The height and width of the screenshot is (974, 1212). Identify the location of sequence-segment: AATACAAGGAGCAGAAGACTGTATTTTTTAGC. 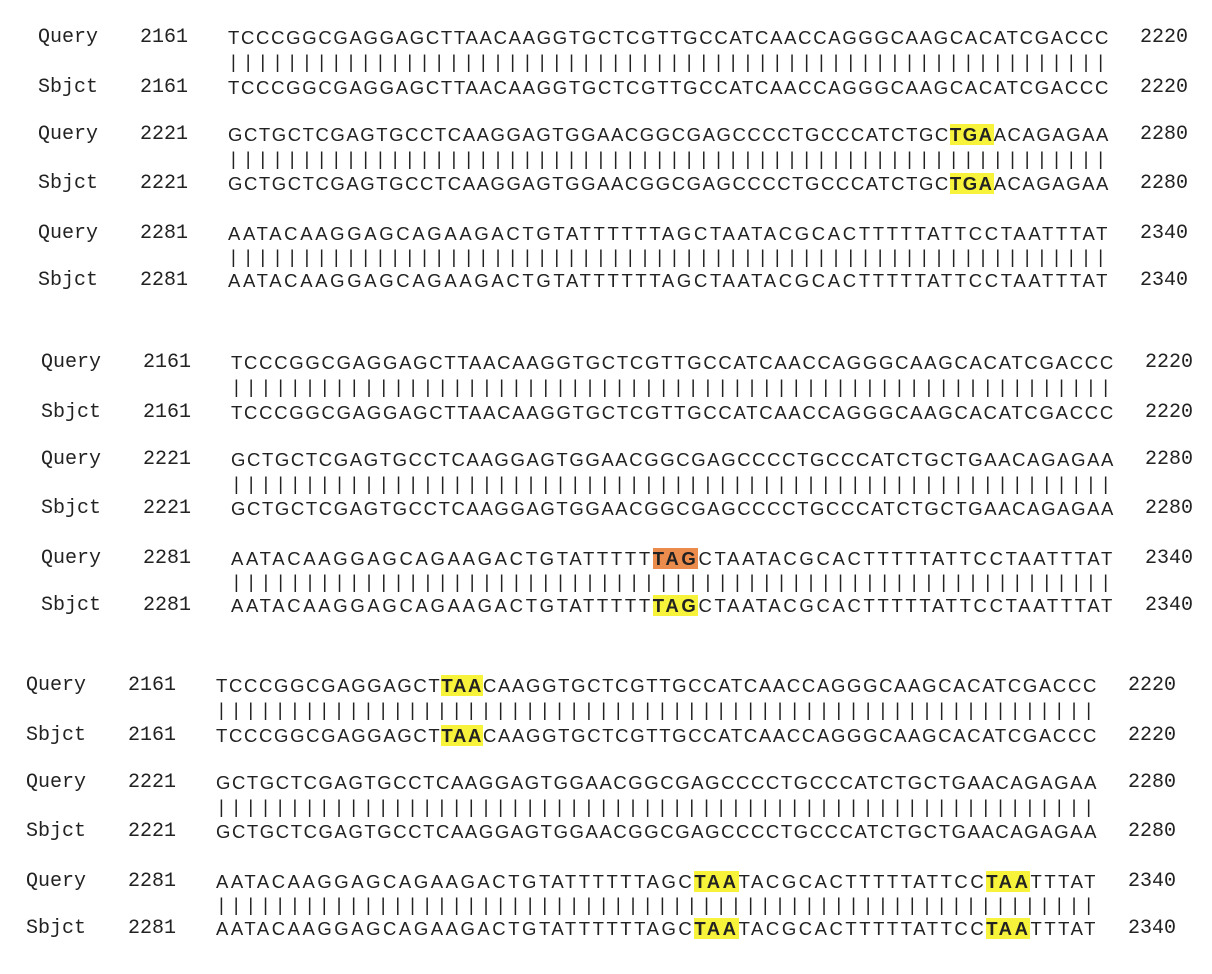
(455, 881).